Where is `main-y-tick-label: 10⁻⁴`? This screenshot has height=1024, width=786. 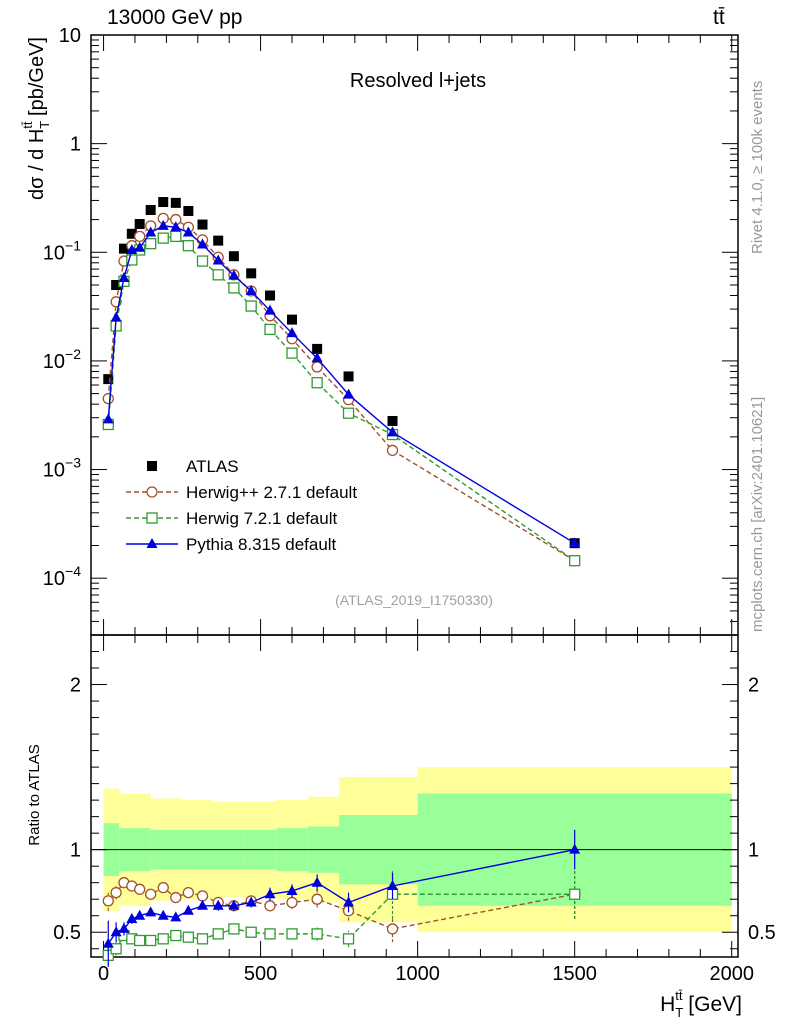 main-y-tick-label: 10⁻⁴ is located at coordinates (62, 576).